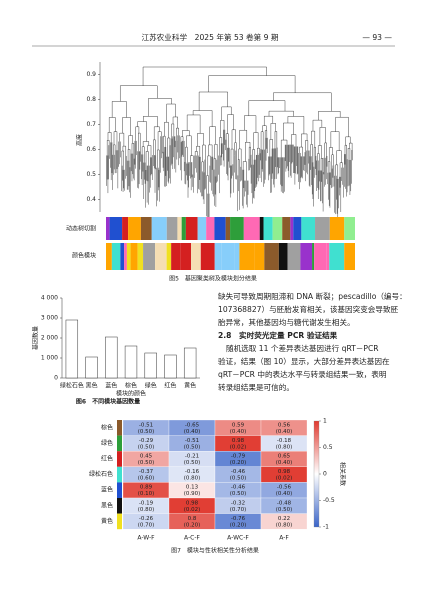  Describe the element at coordinates (107, 505) in the screenshot. I see `row-label: 黑色` at that location.